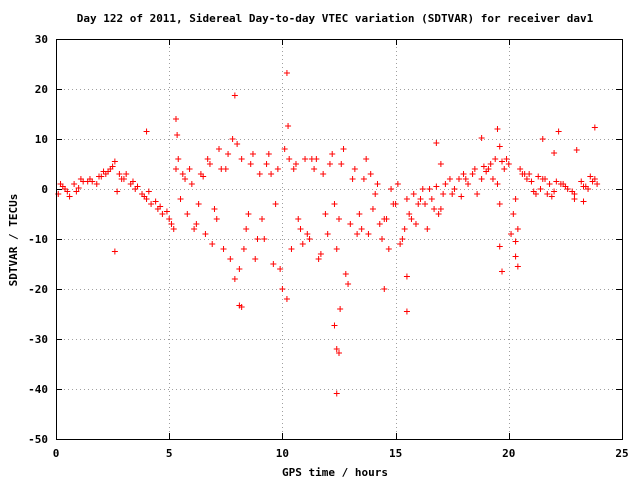 This screenshot has height=480, width=640. What do you see at coordinates (44, 189) in the screenshot?
I see `y-tick-label: 0` at bounding box center [44, 189].